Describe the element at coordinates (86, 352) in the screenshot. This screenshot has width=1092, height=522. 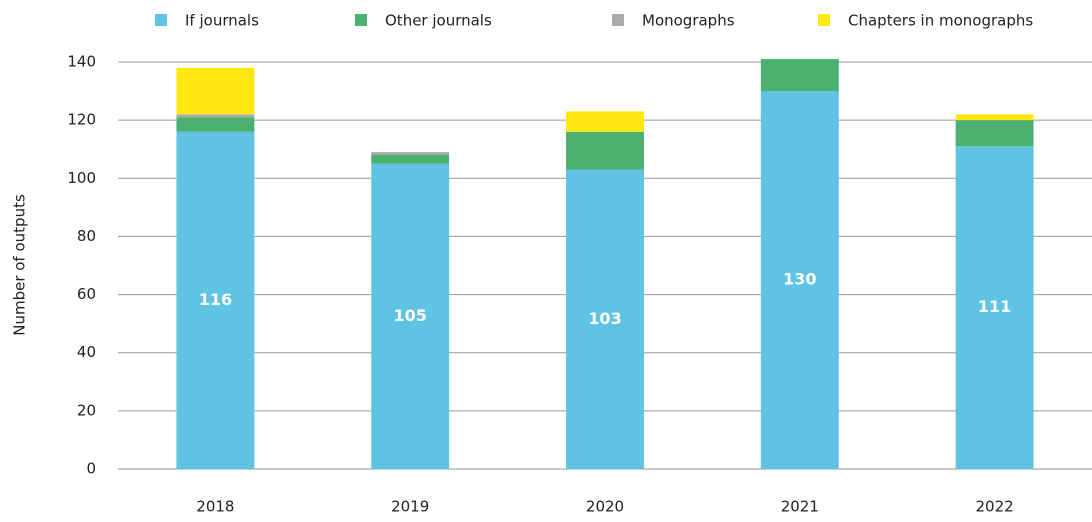
I see `y-tick-label: 40` at that location.